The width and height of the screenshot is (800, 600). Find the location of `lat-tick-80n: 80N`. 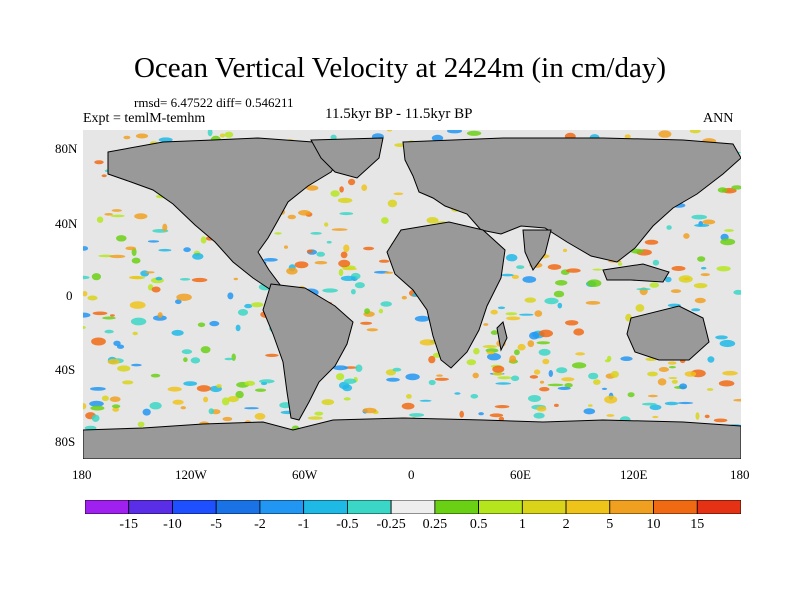

lat-tick-80n: 80N is located at coordinates (66, 148).